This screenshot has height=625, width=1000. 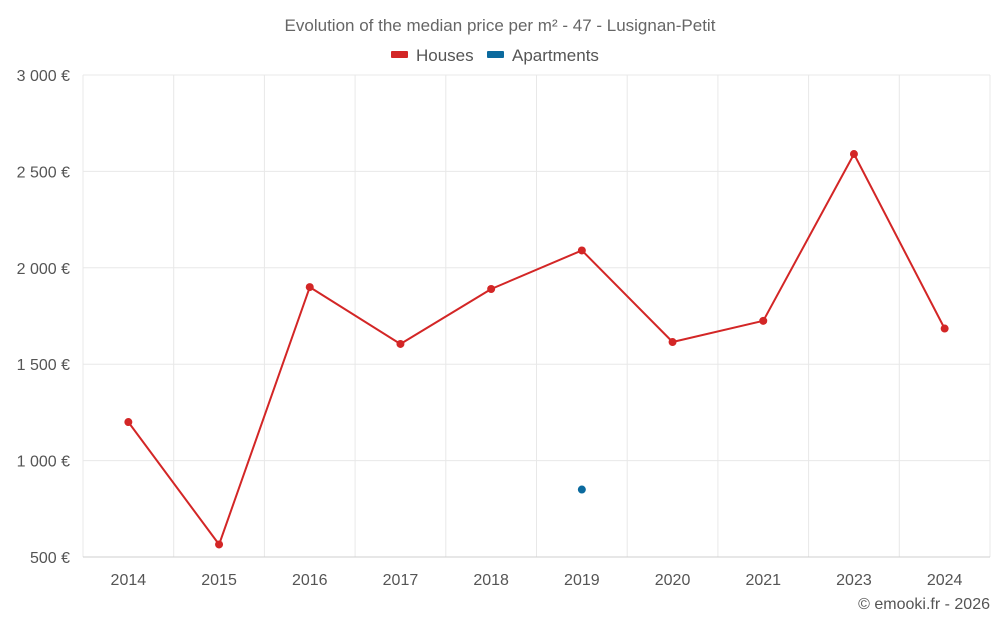 I want to click on credit-text: © emooki.fr - 2026, so click(x=924, y=604).